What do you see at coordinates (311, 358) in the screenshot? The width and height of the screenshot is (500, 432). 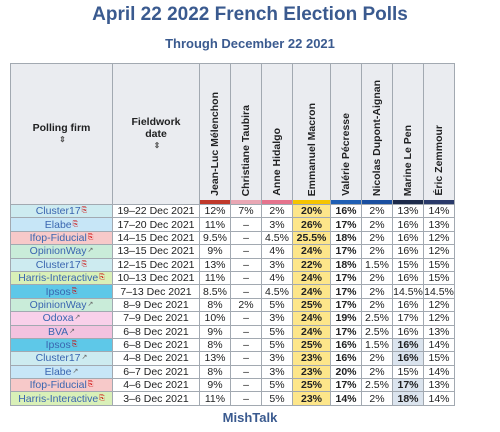 I see `poll-value-cell: 23%` at bounding box center [311, 358].